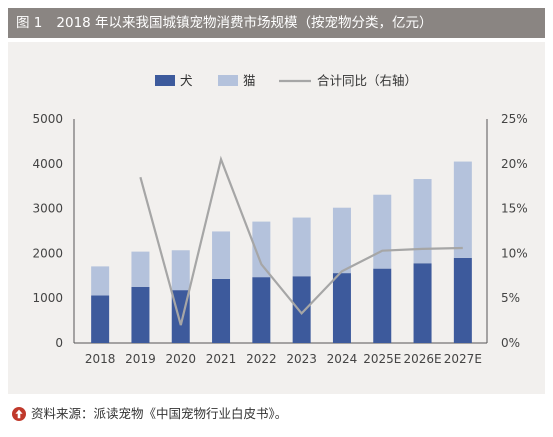  What do you see at coordinates (47, 298) in the screenshot?
I see `y-left-tick-label: 1000` at bounding box center [47, 298].